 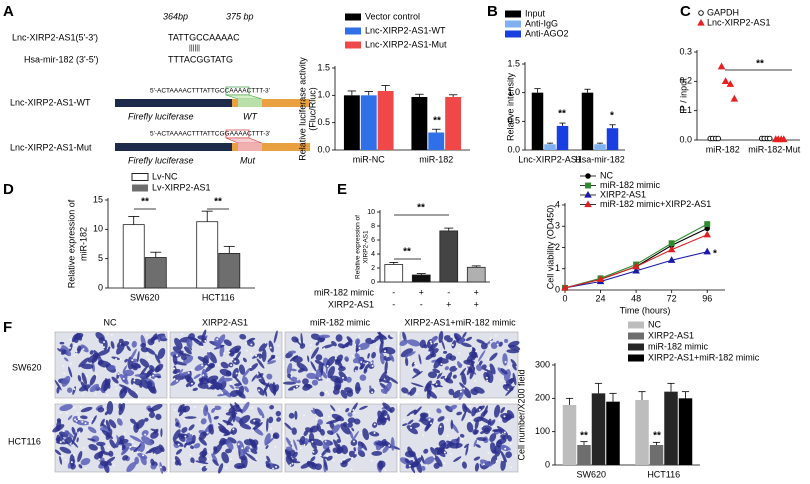 I want to click on y-tick-label: 8, so click(x=373, y=226).